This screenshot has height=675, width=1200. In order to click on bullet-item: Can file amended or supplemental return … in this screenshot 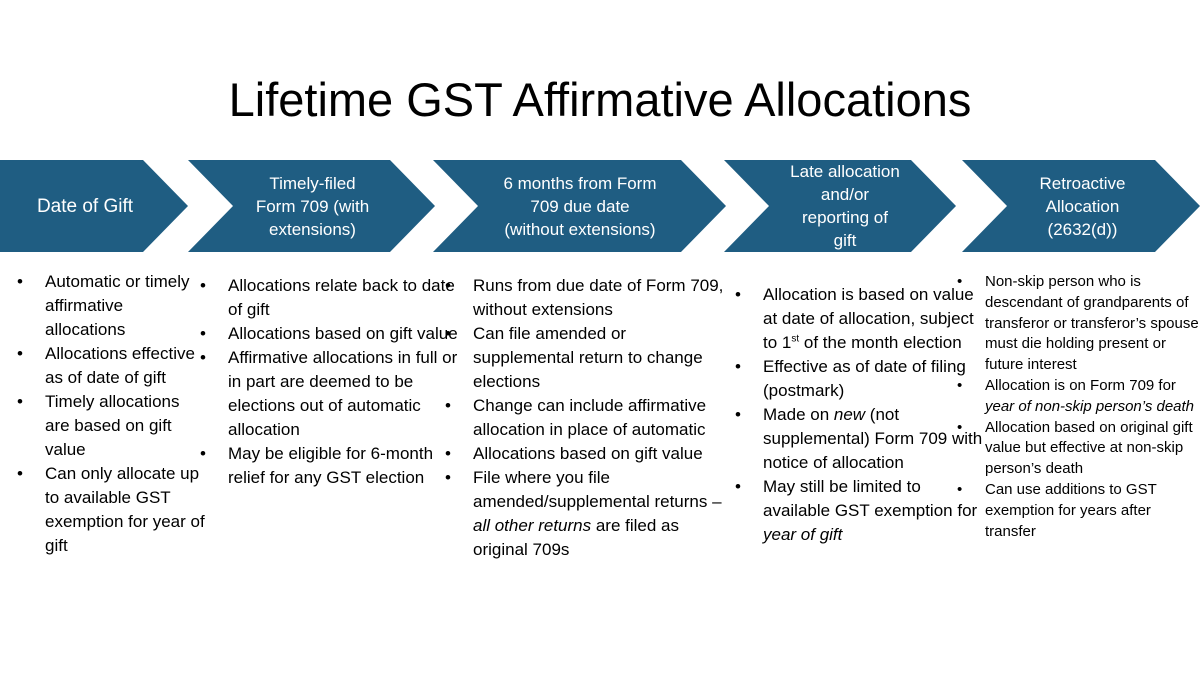, I will do `click(586, 358)`.